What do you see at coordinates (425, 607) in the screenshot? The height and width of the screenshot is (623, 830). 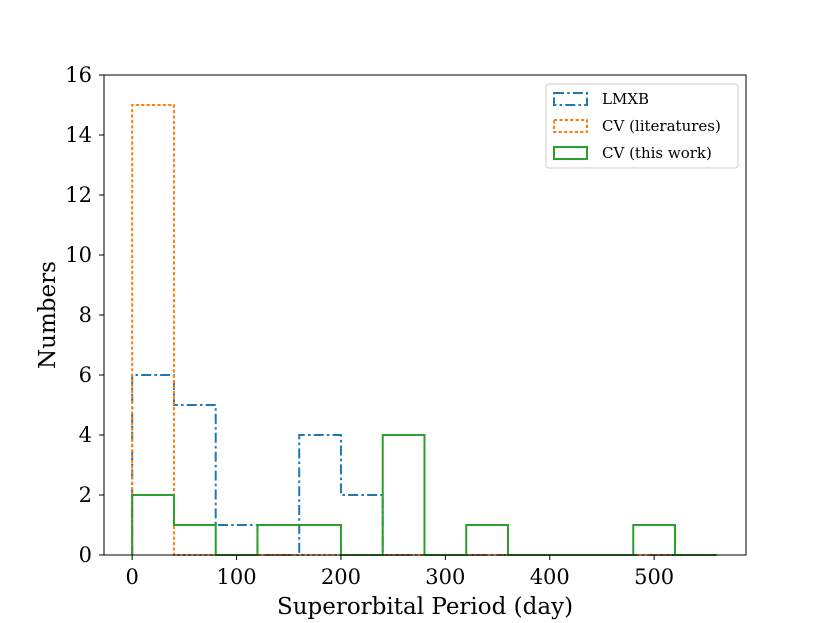 I see `x-axis-label: Superorbital Period (day)` at bounding box center [425, 607].